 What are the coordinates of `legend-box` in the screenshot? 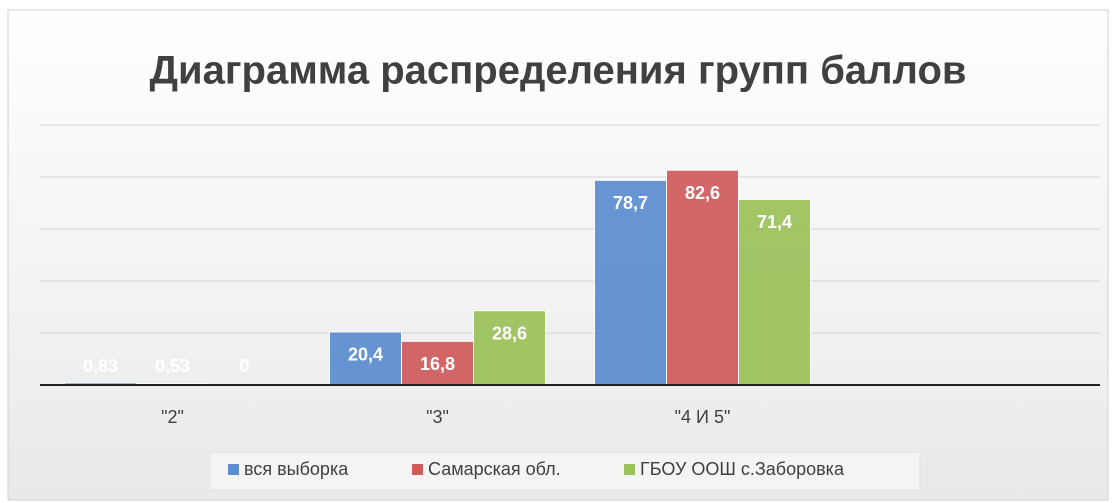 It's located at (565, 471).